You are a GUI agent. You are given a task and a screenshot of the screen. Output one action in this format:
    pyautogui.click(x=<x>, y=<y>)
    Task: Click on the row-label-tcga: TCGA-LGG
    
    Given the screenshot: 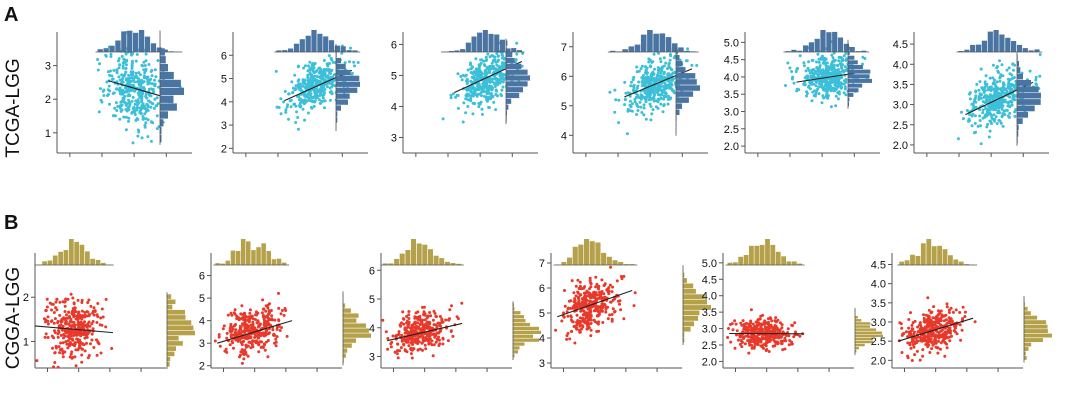 What is the action you would take?
    pyautogui.click(x=13, y=107)
    